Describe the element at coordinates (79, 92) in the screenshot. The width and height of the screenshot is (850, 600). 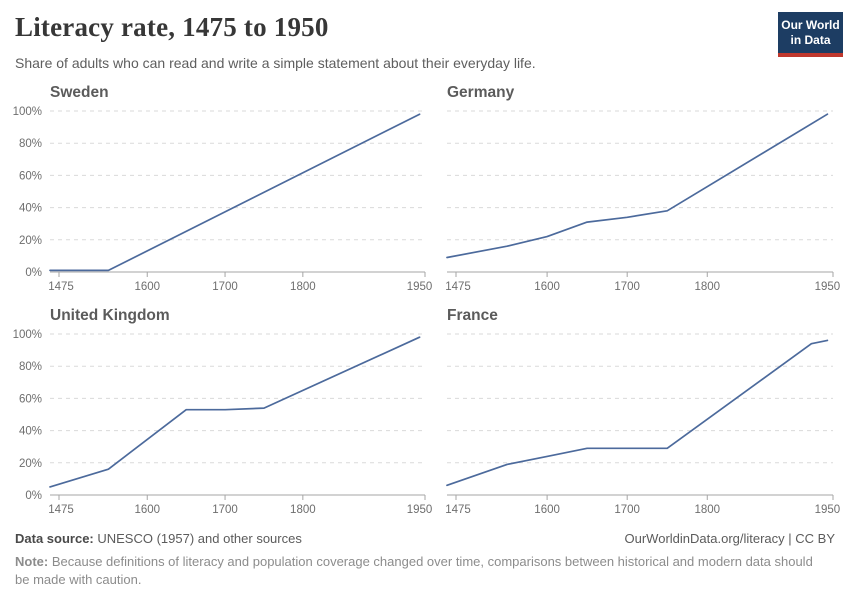
I see `panel-title-sweden: Sweden` at that location.